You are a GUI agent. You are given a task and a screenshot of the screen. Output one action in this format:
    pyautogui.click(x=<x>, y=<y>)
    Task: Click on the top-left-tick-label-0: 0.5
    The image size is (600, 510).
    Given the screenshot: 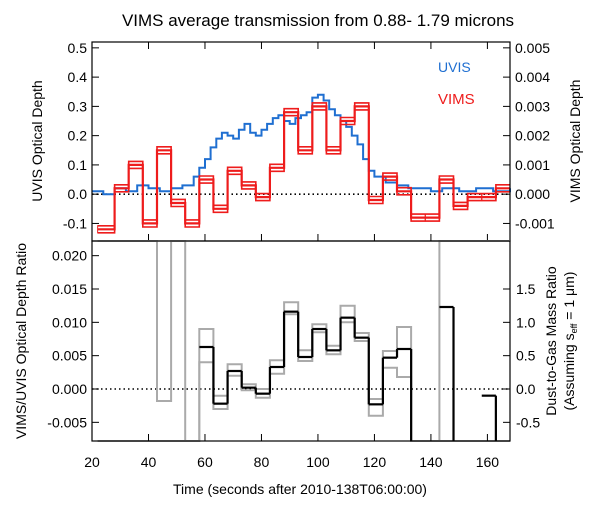 What is the action you would take?
    pyautogui.click(x=78, y=48)
    